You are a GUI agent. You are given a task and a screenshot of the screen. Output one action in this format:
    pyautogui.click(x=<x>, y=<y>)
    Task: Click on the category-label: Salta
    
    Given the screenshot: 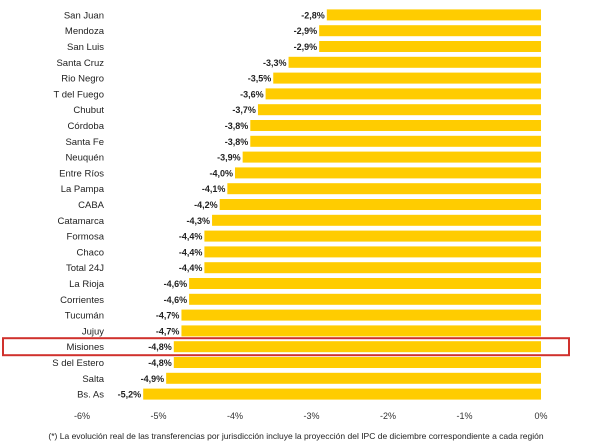 What is the action you would take?
    pyautogui.click(x=93, y=379)
    